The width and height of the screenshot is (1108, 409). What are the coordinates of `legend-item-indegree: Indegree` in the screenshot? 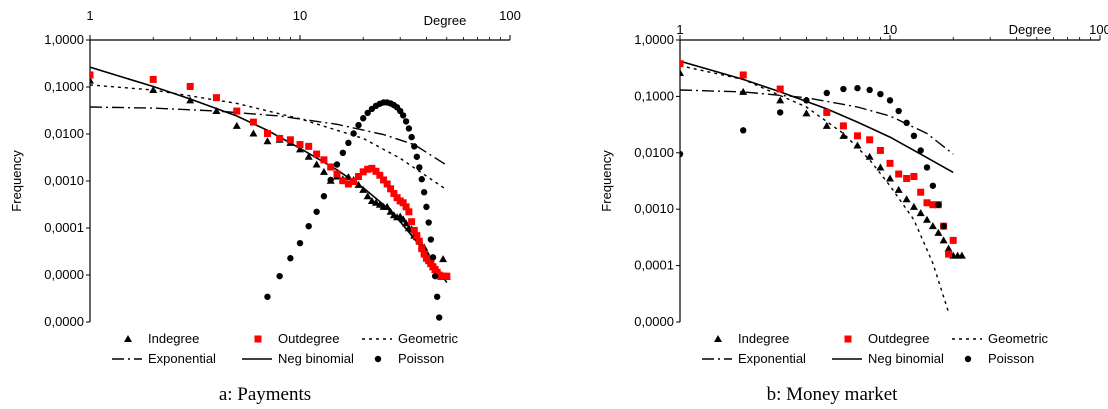 It's located at (161, 338).